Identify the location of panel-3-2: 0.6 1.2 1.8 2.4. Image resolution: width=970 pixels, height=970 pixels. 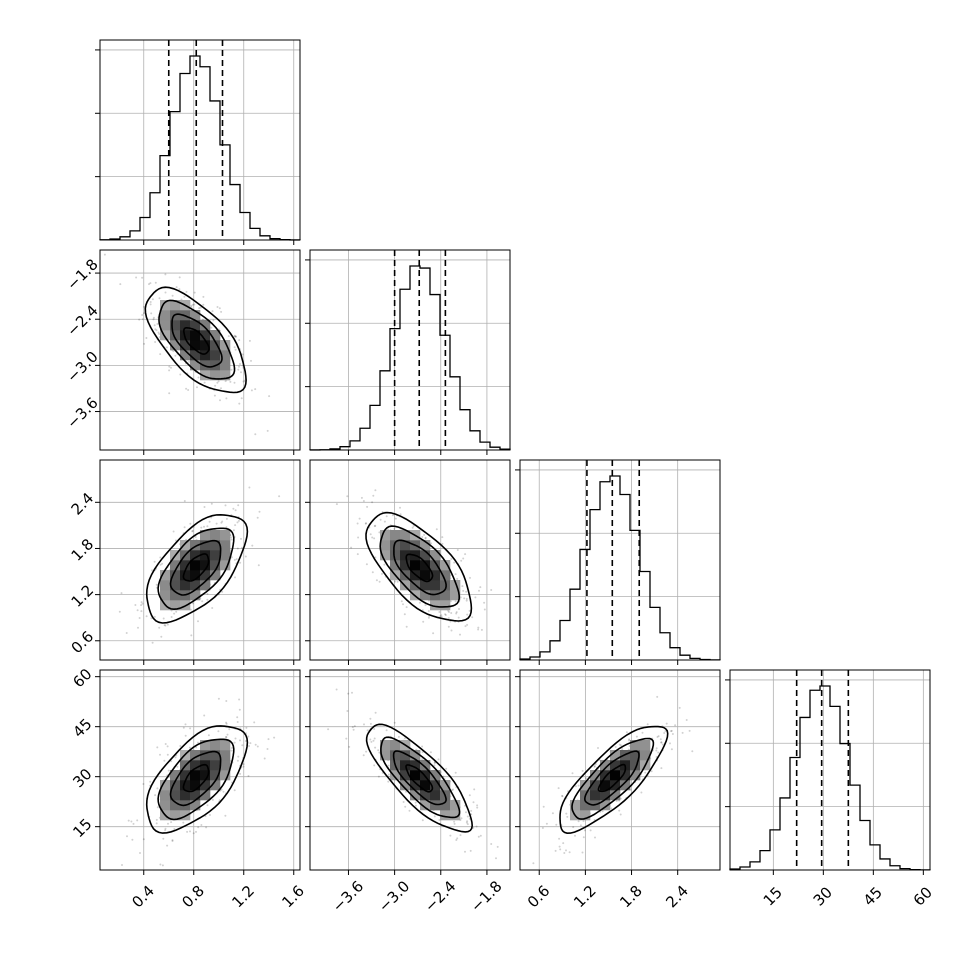
(618, 790).